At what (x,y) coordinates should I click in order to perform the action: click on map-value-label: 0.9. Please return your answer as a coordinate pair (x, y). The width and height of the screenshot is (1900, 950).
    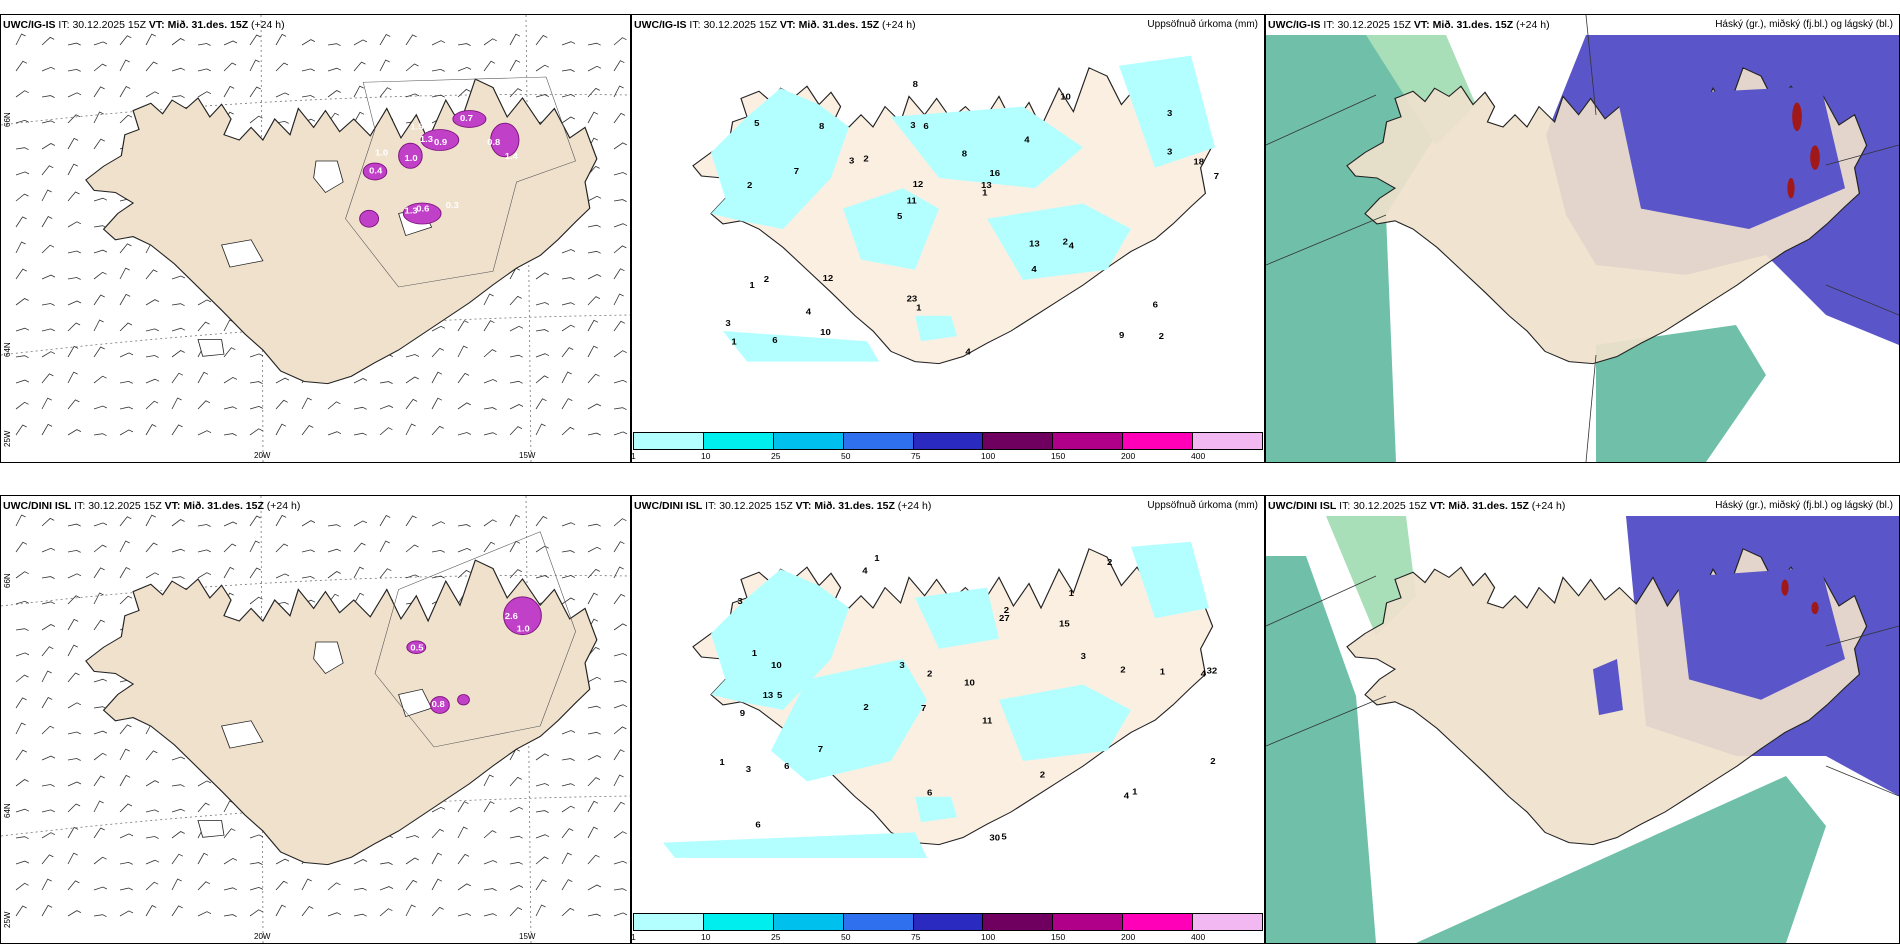
    Looking at the image, I should click on (440, 142).